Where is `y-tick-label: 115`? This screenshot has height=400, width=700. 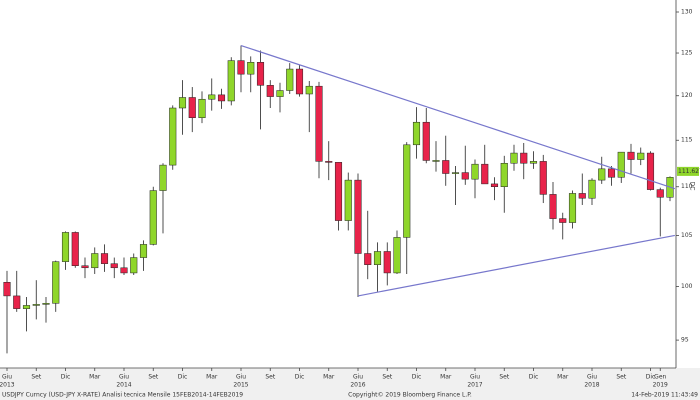
y-tick-label: 115 is located at coordinates (687, 140).